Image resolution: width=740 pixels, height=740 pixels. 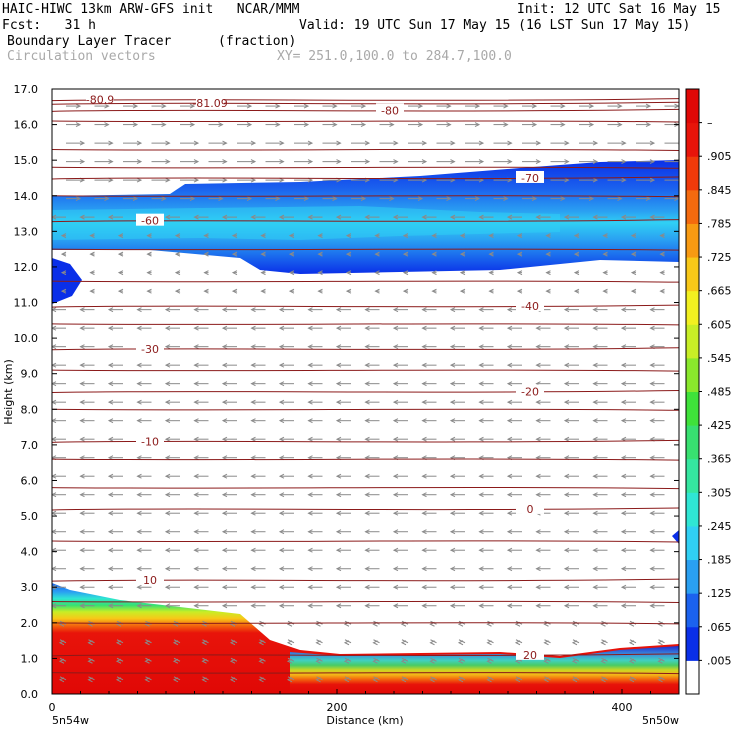 I want to click on y-tick-label: 0.0, so click(x=30, y=694).